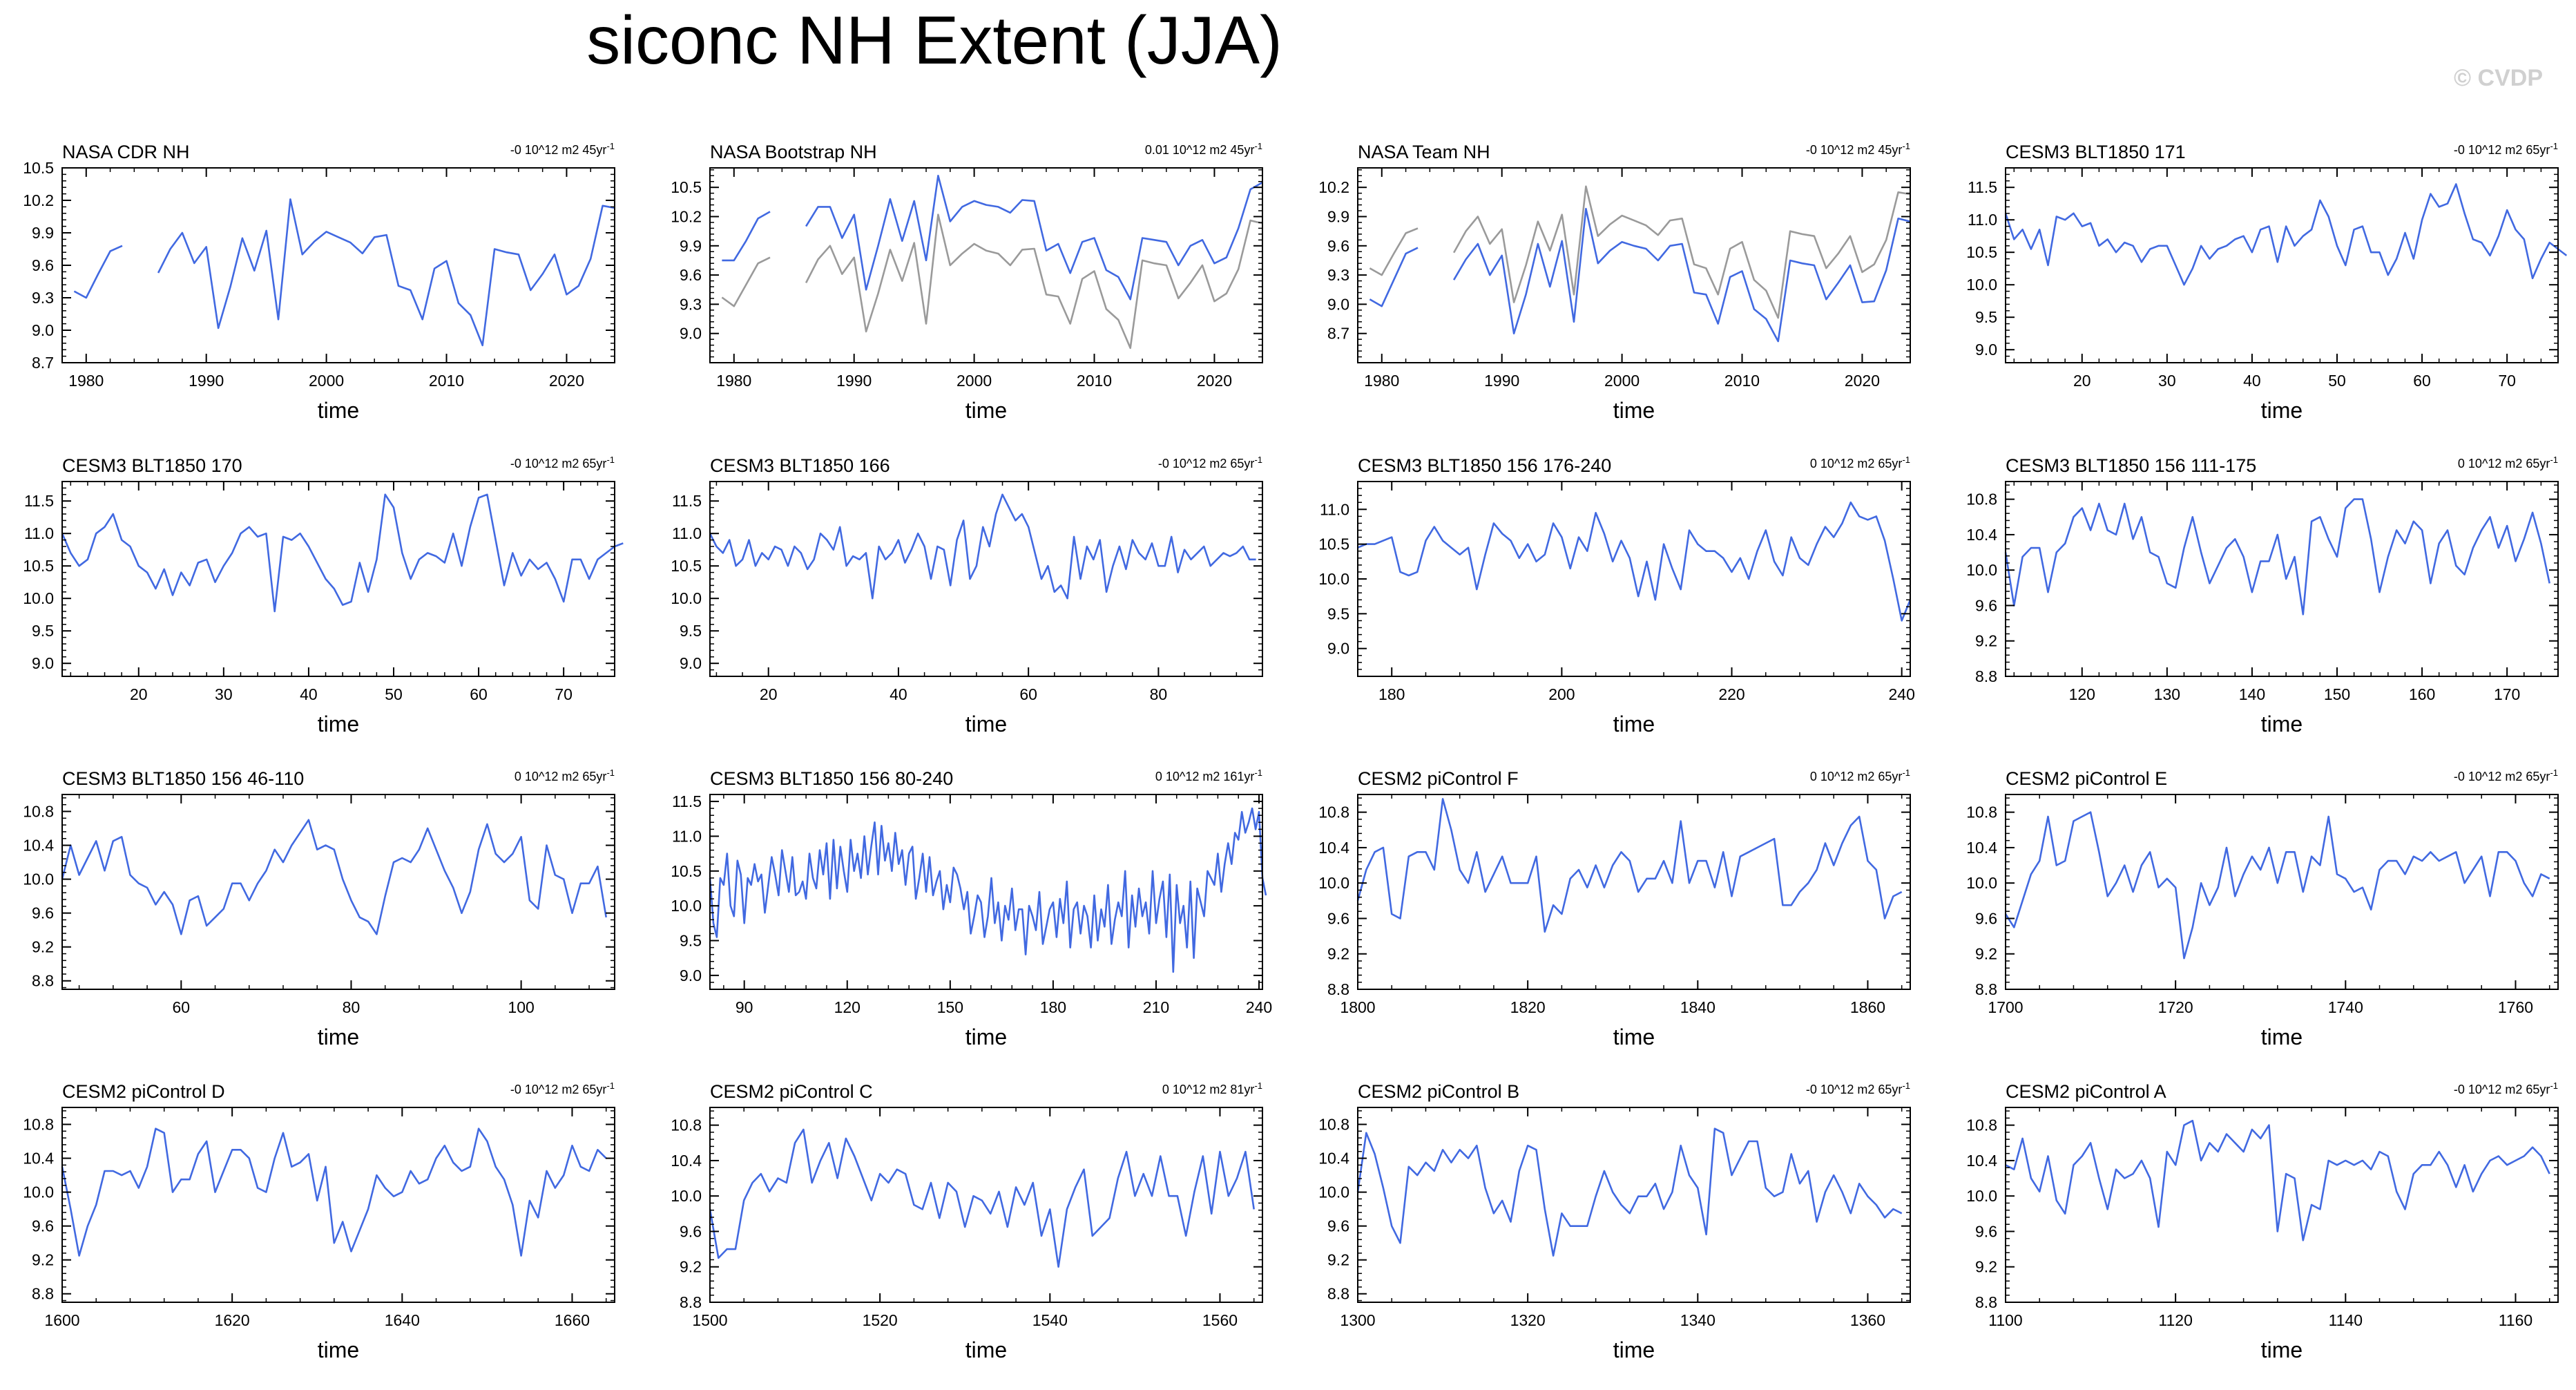  I want to click on trend-label: 0 10^12 m2 65yr-1, so click(1860, 463).